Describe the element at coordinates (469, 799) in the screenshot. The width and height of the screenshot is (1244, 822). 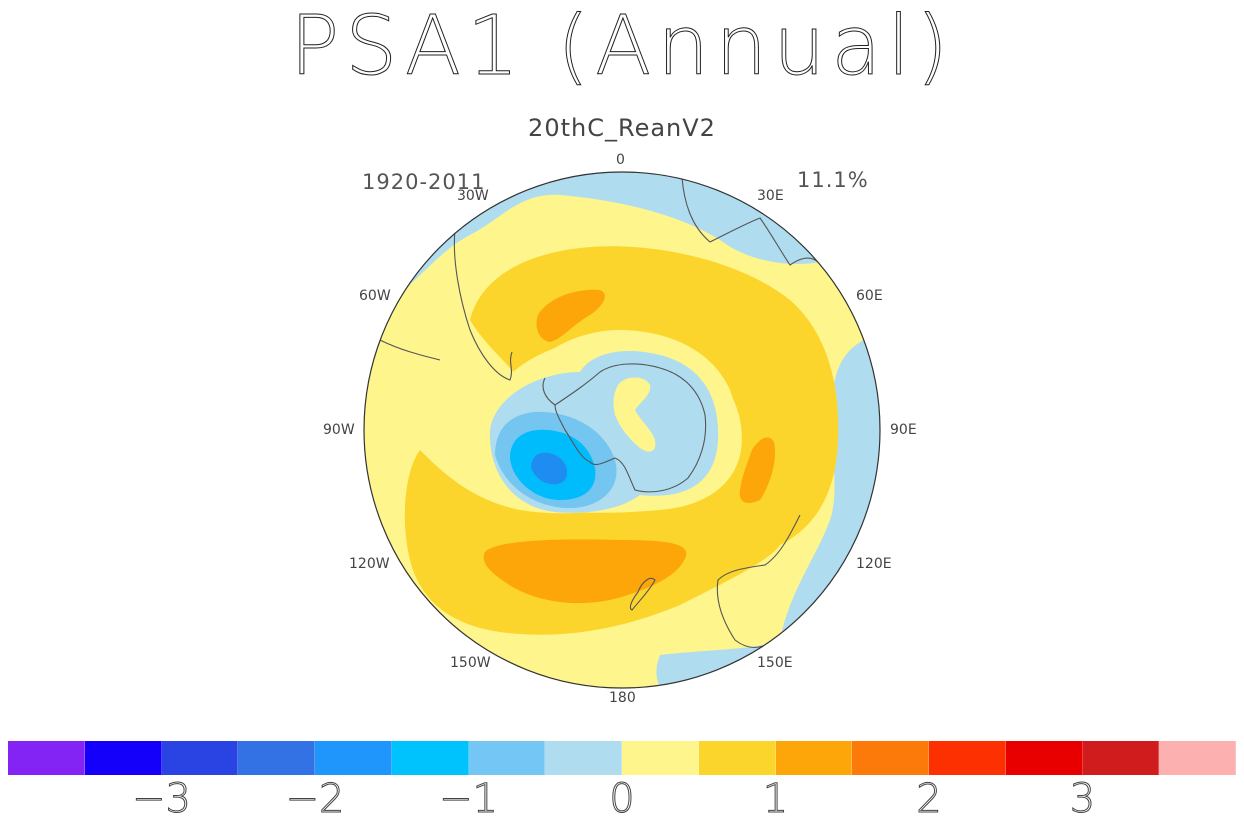
I see `colorbar-tick-label: −1` at that location.